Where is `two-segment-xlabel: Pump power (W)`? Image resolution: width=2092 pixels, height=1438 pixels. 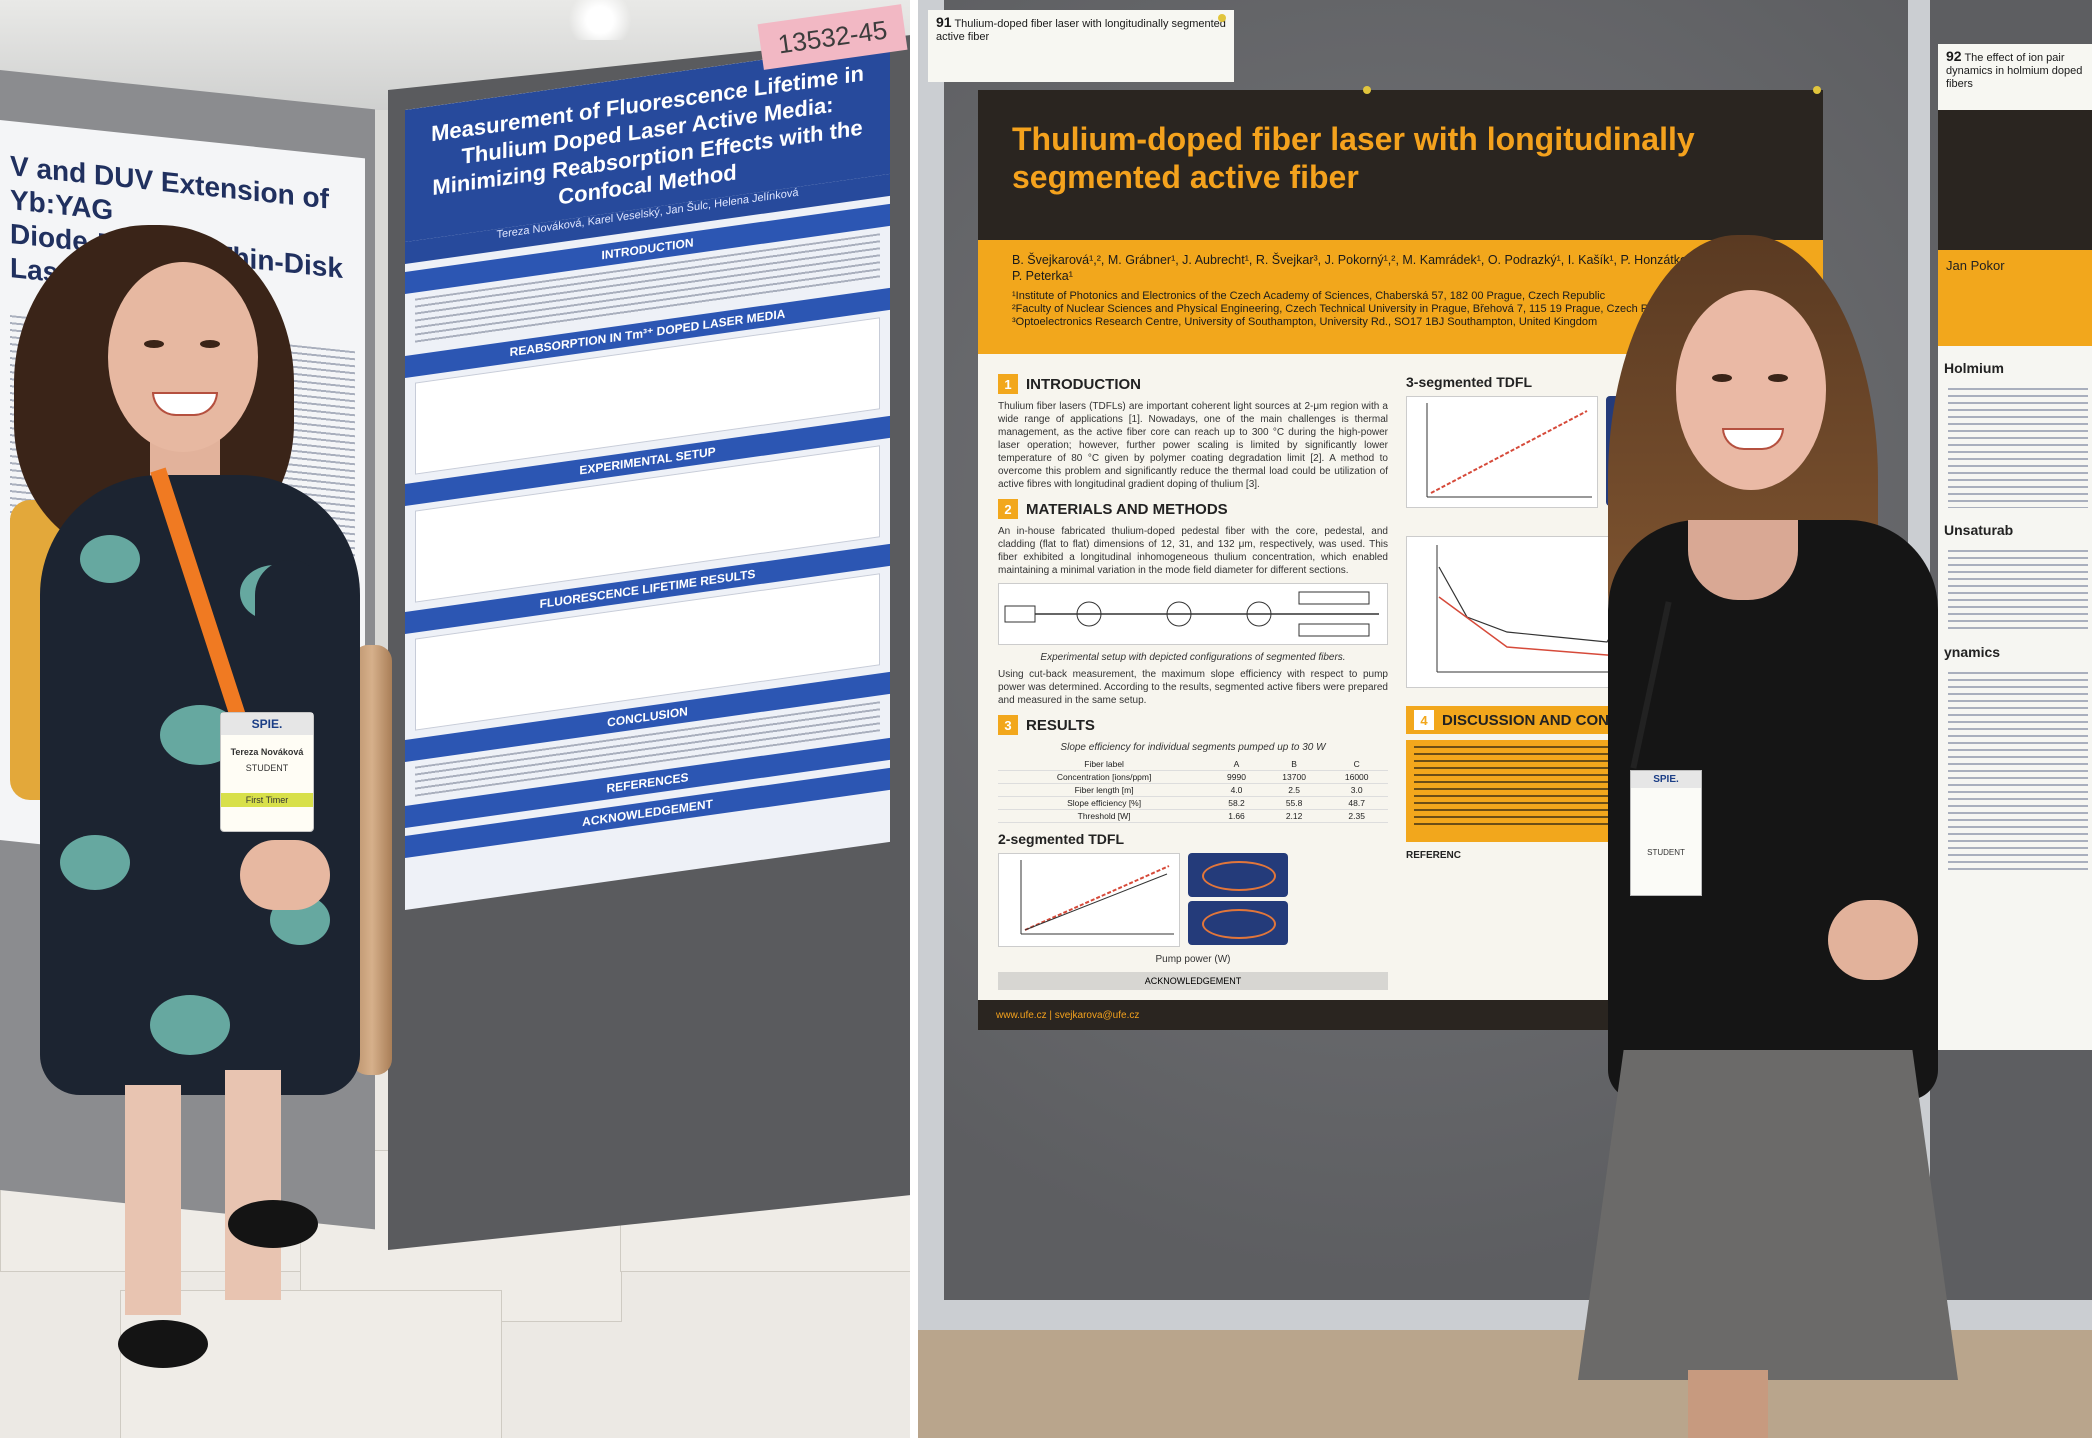 two-segment-xlabel: Pump power (W) is located at coordinates (1193, 959).